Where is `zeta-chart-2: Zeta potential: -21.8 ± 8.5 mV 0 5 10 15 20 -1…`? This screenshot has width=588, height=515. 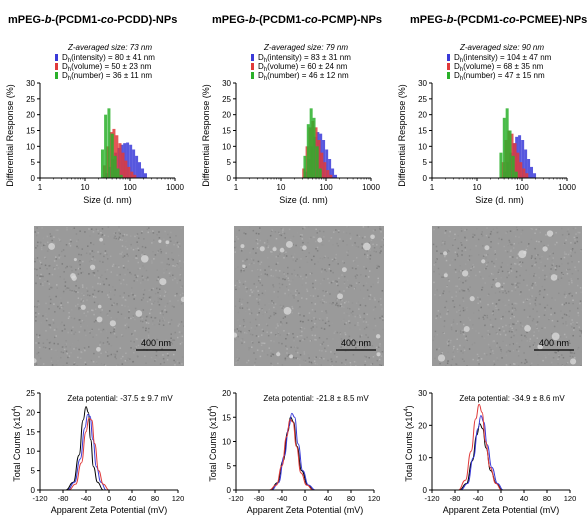 zeta-chart-2: Zeta potential: -21.8 ± 8.5 mV 0 5 10 15 20 -1… is located at coordinates (294, 452).